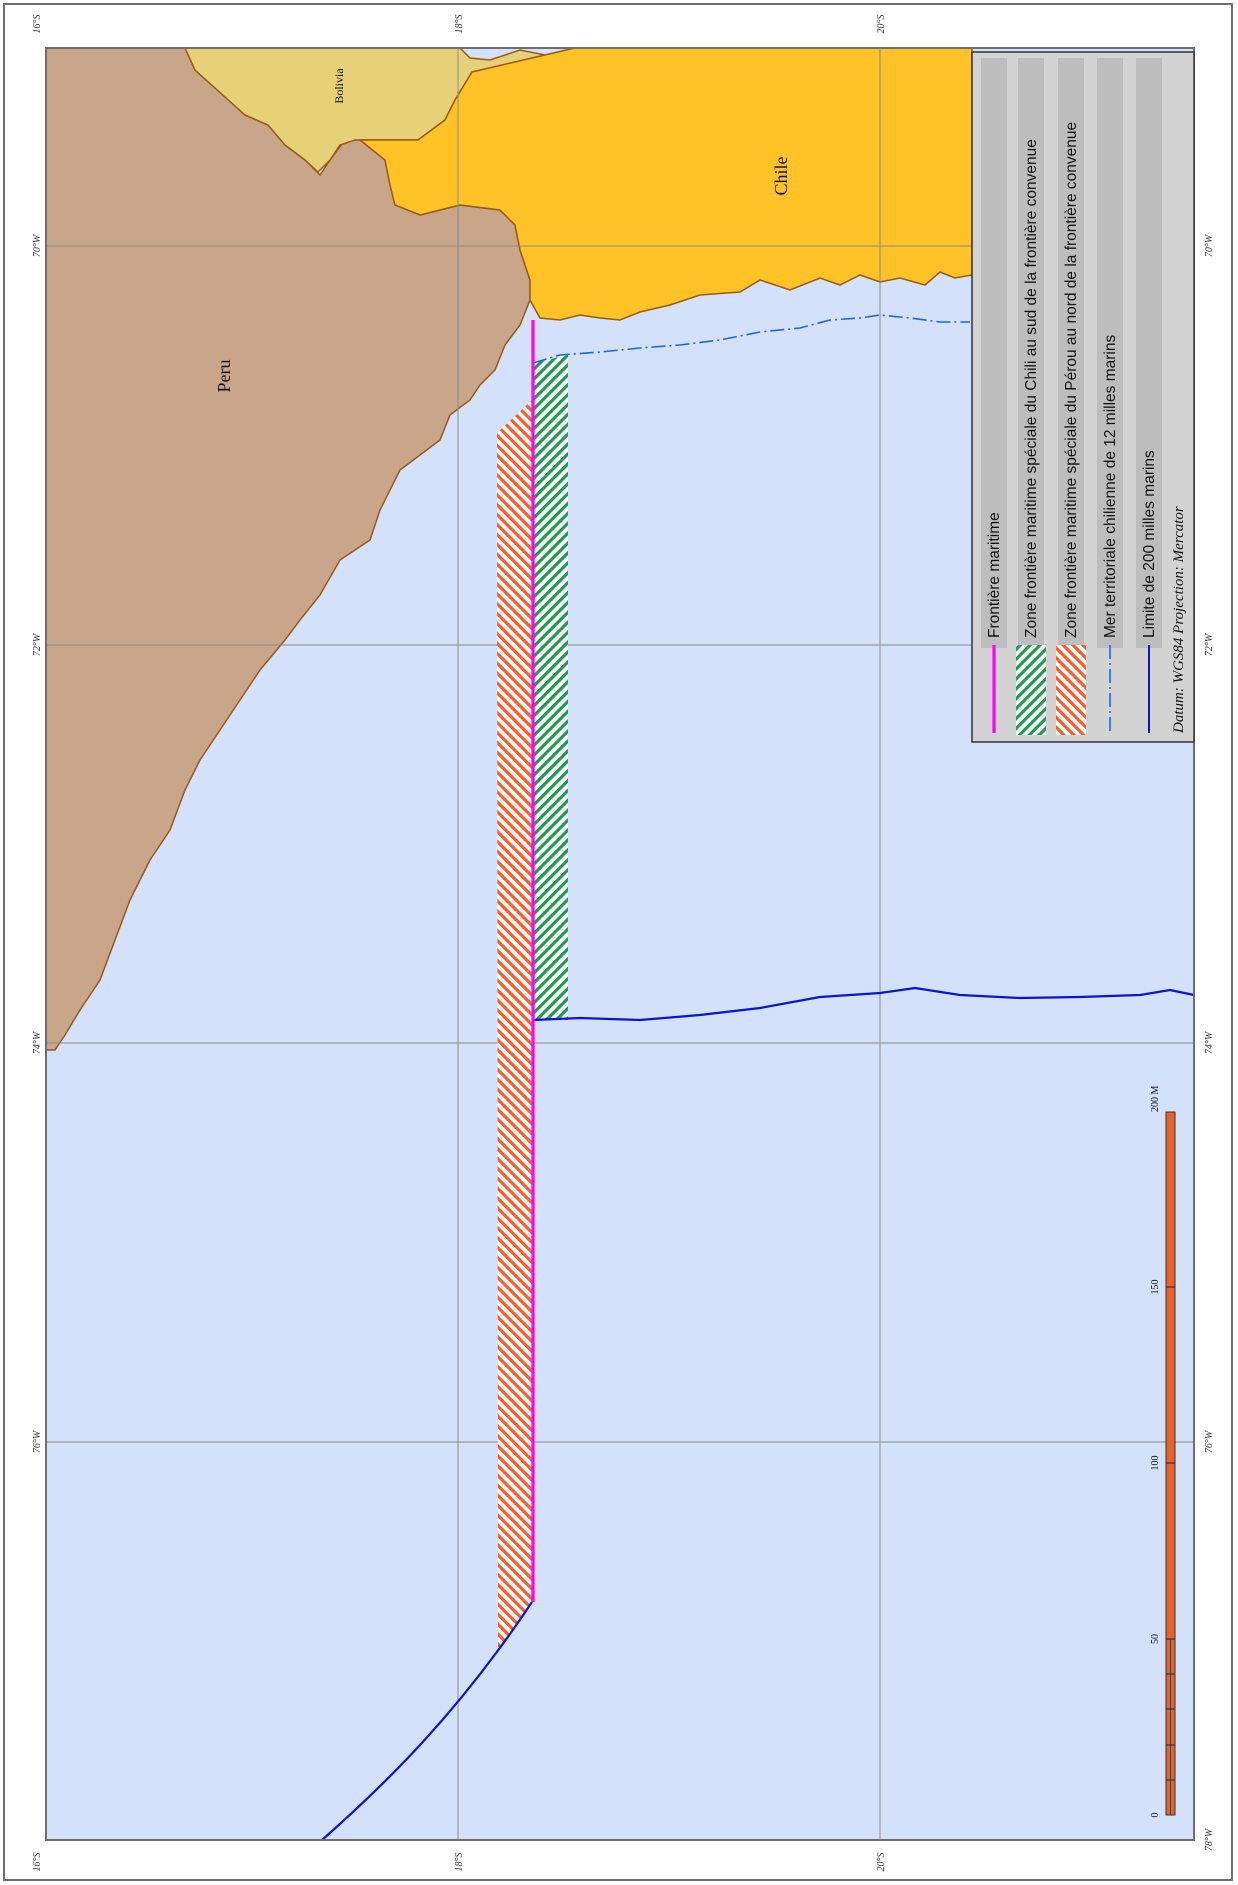 The height and width of the screenshot is (1885, 1238). Describe the element at coordinates (37, 24) in the screenshot. I see `lat-label-16-top: 16°S` at that location.